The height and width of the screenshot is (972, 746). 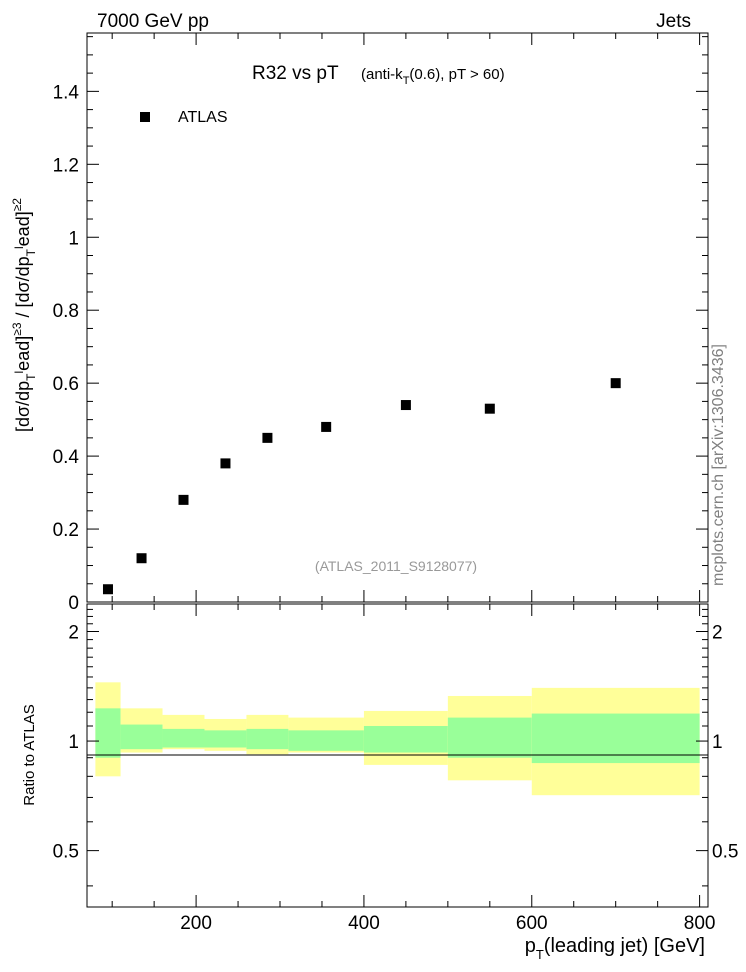 I want to click on main-ytick-label: 0.2, so click(x=66, y=530).